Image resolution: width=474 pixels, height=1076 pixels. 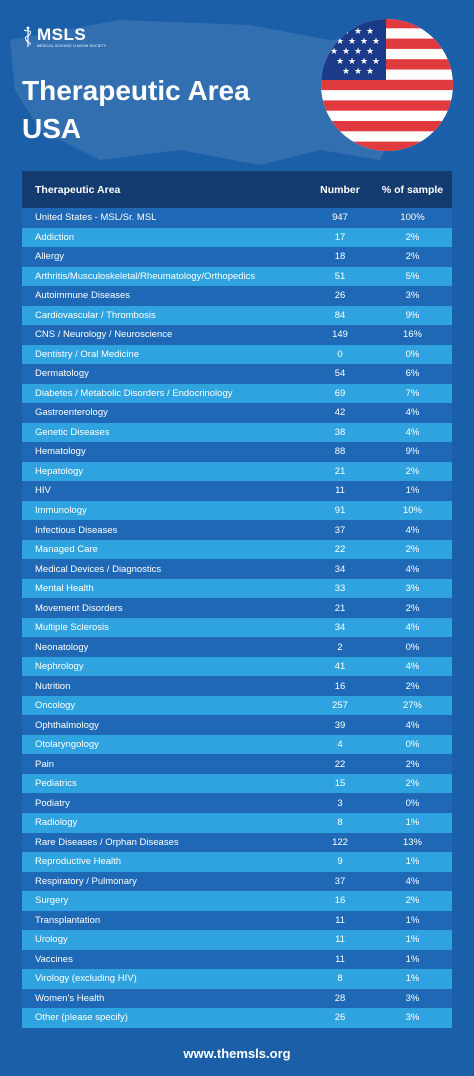 What do you see at coordinates (237, 549) in the screenshot?
I see `table-row: Managed Care 22 2%` at bounding box center [237, 549].